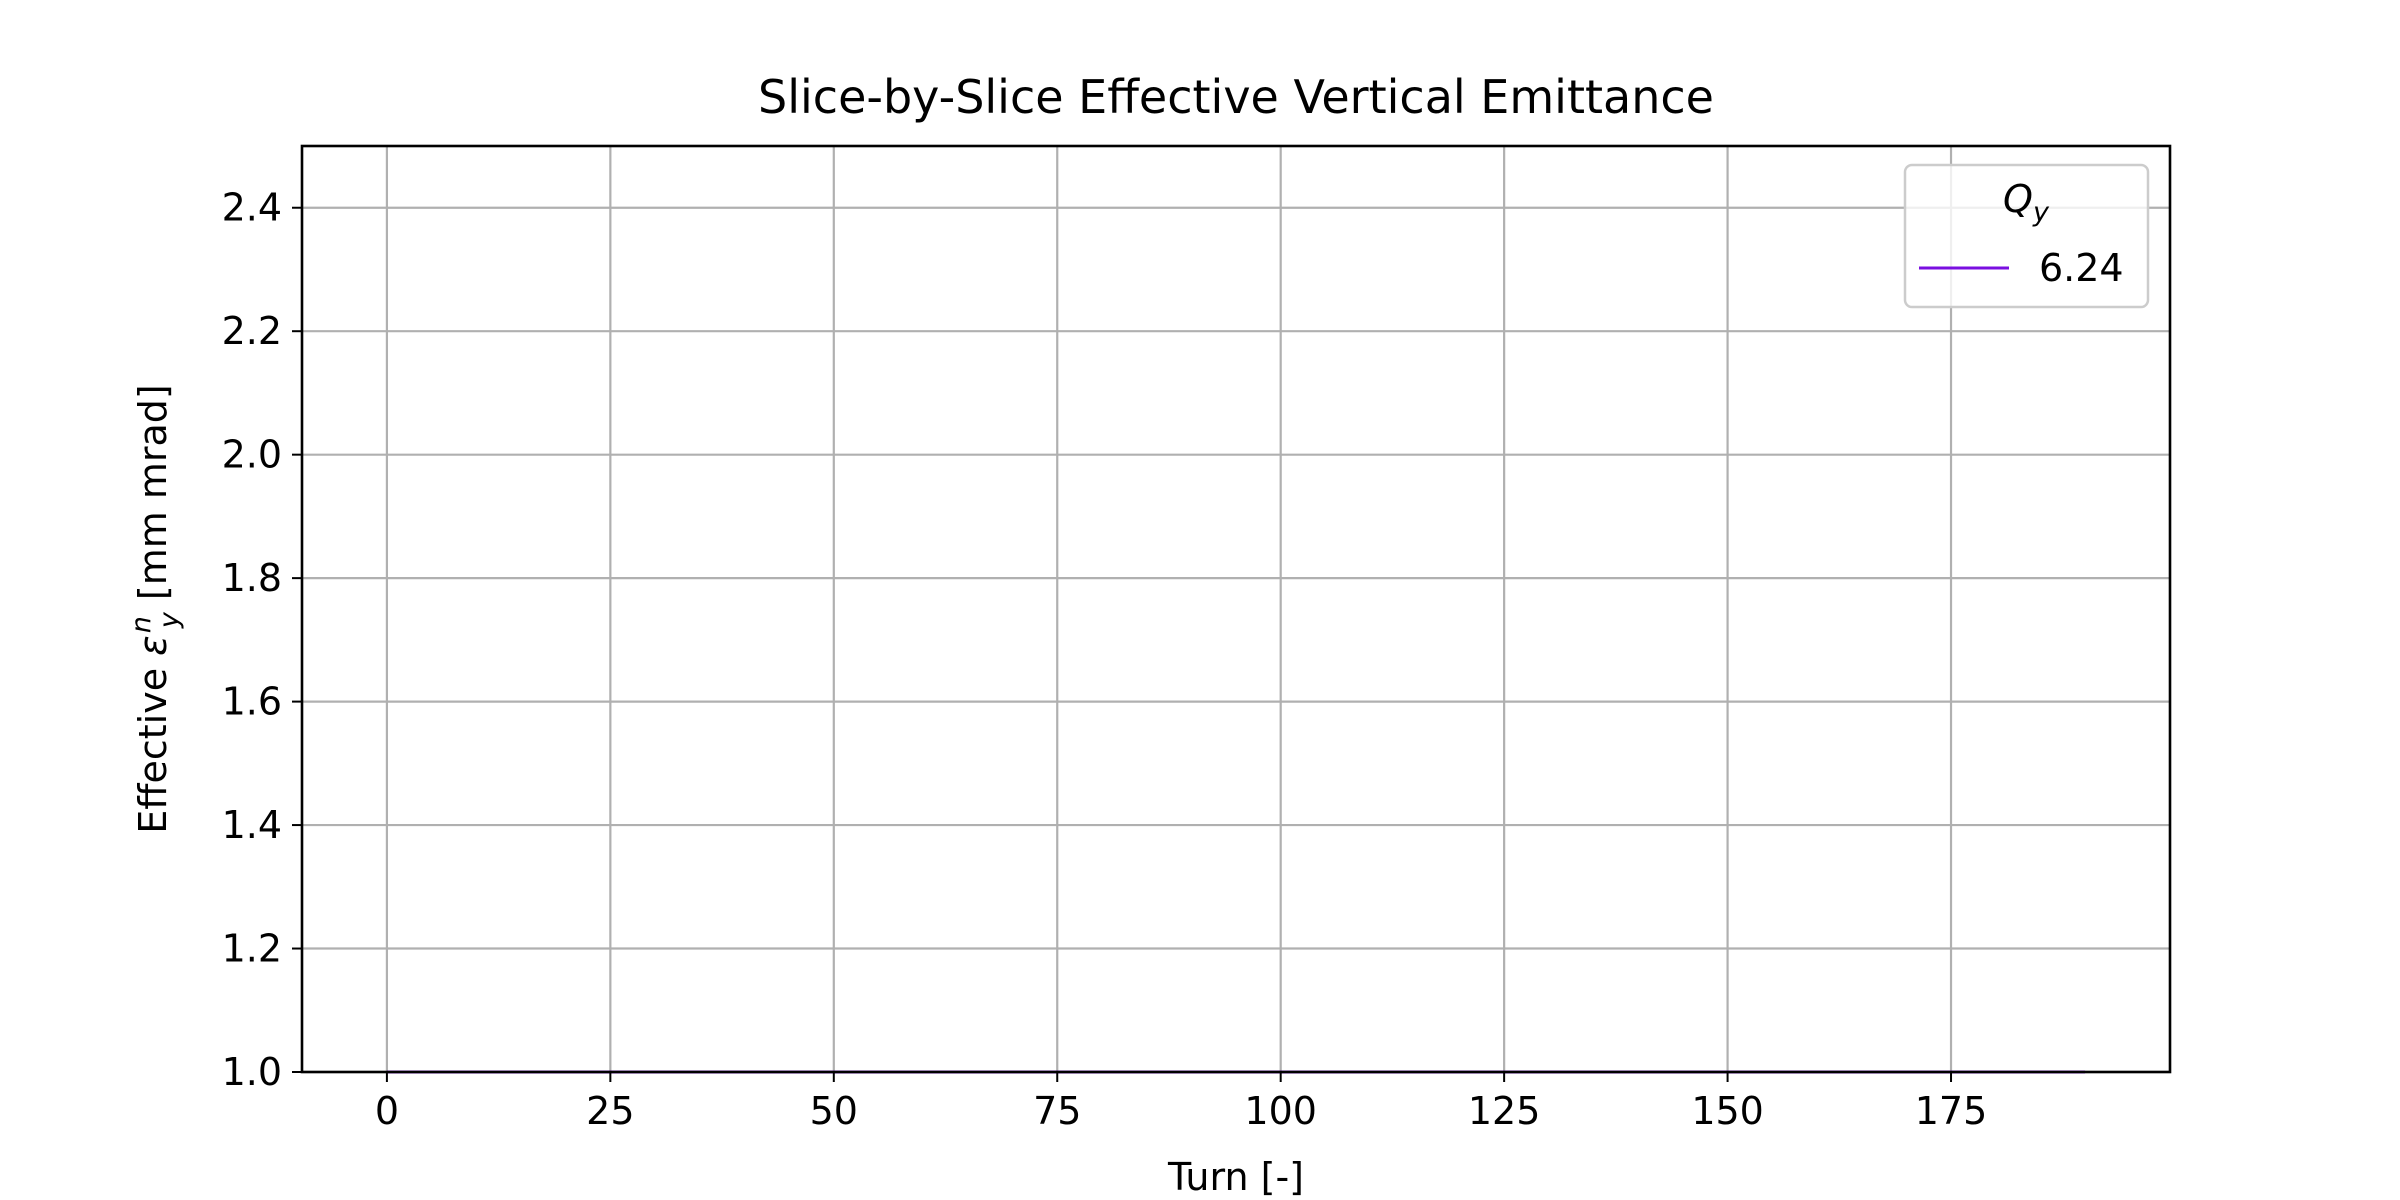 The height and width of the screenshot is (1200, 2400). Describe the element at coordinates (1951, 1111) in the screenshot. I see `x-tick-label: 175` at that location.